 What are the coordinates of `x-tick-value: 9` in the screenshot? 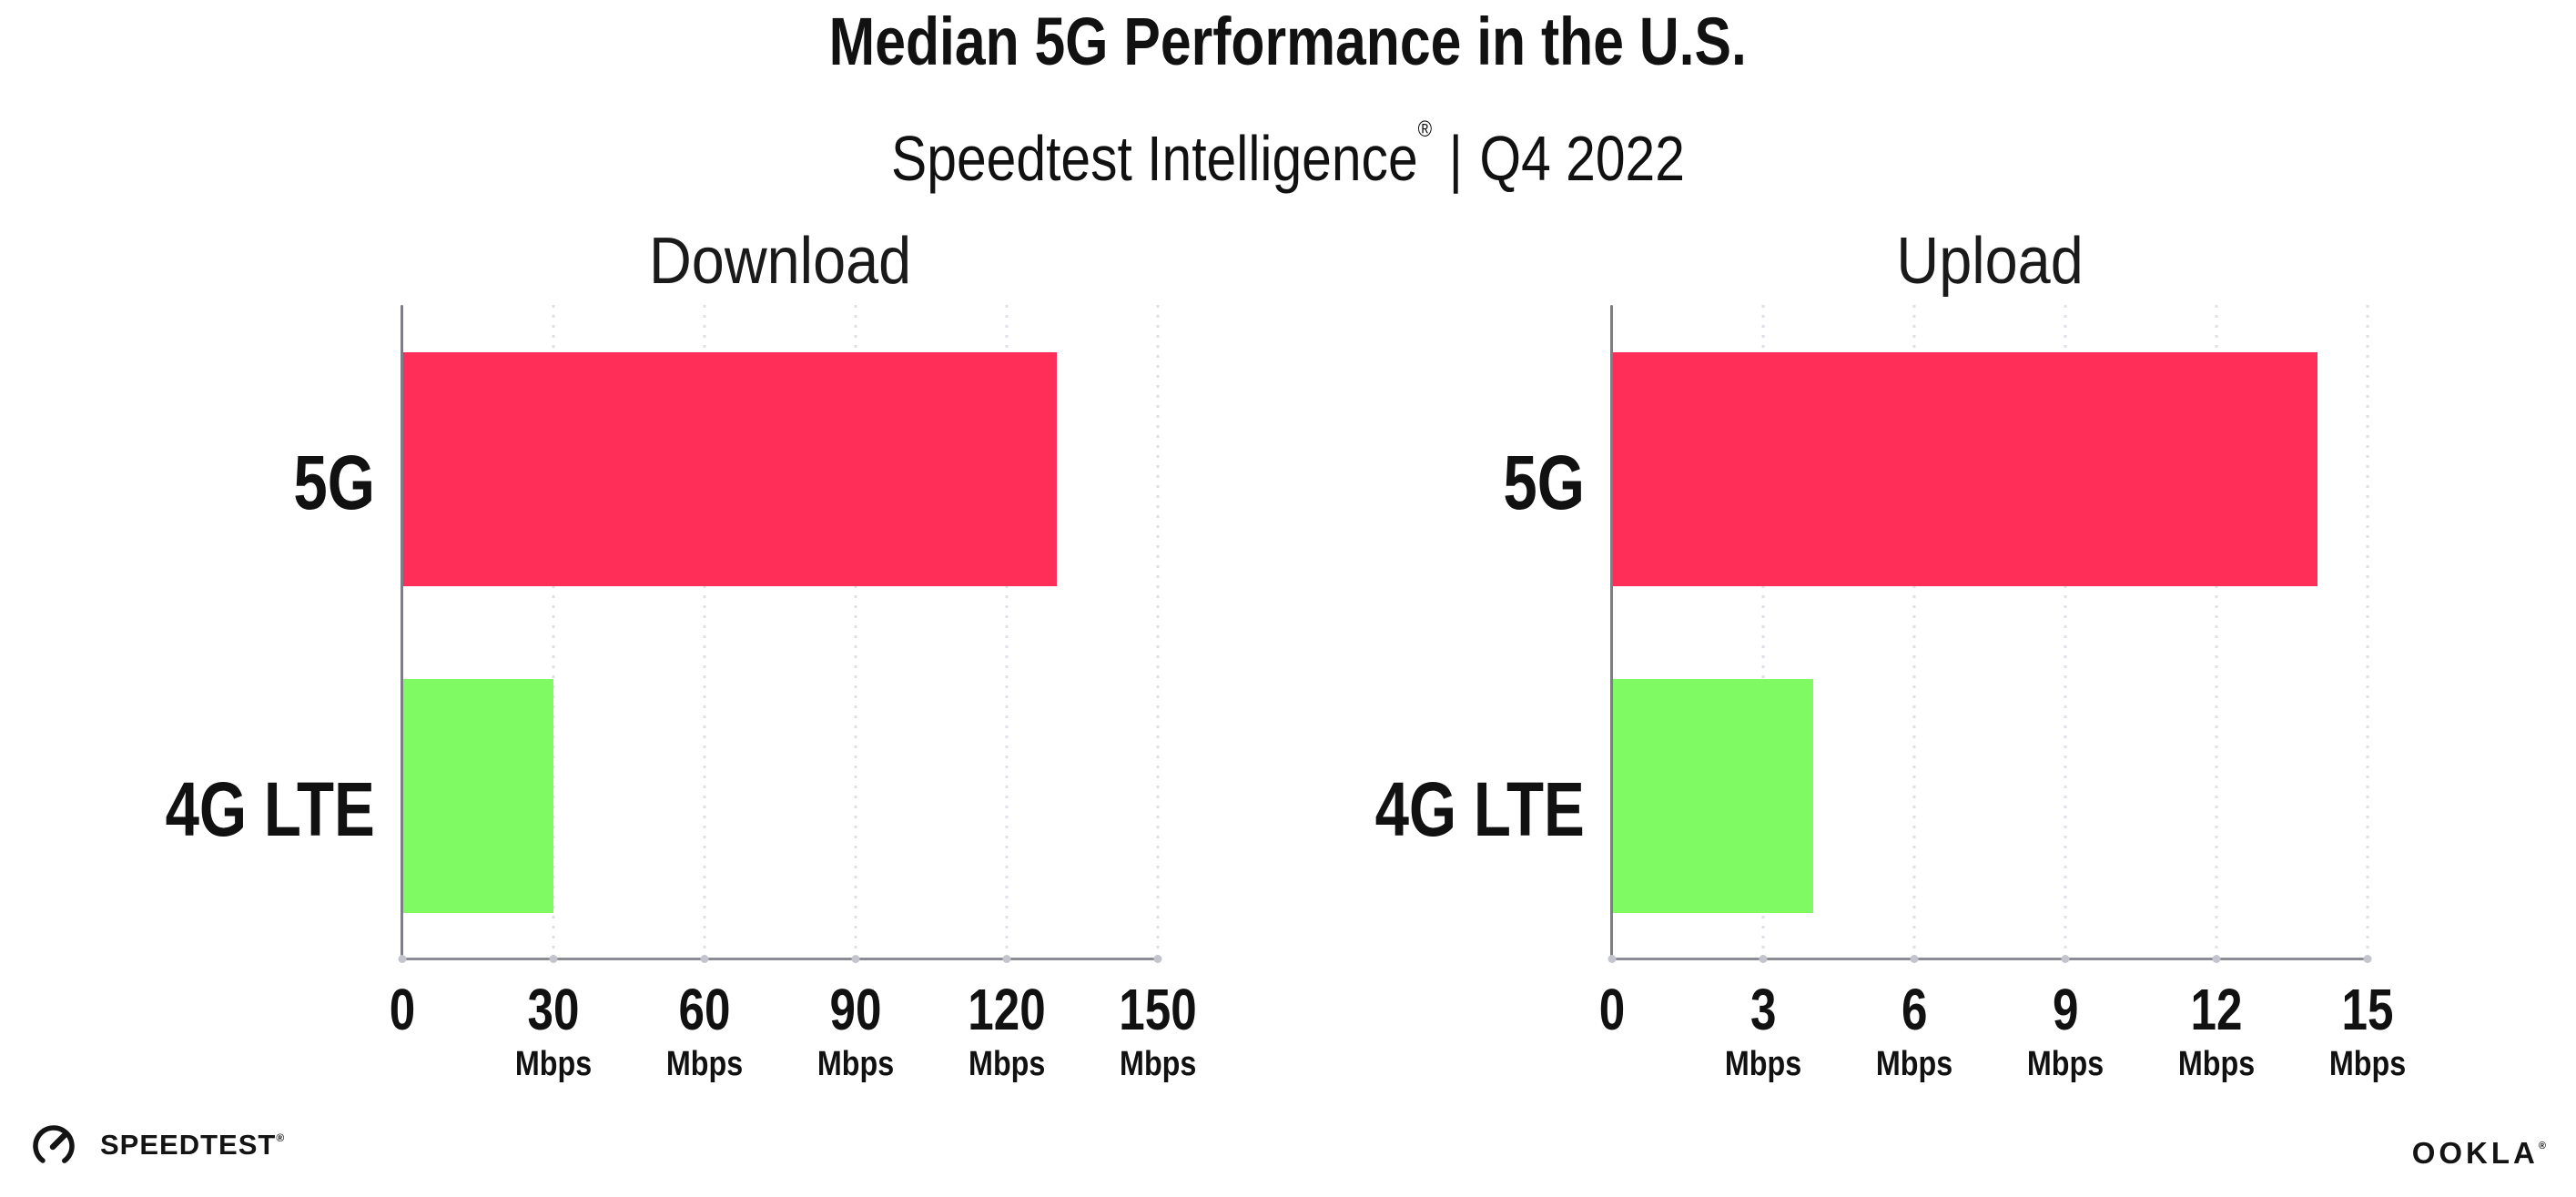 It's located at (2065, 1010).